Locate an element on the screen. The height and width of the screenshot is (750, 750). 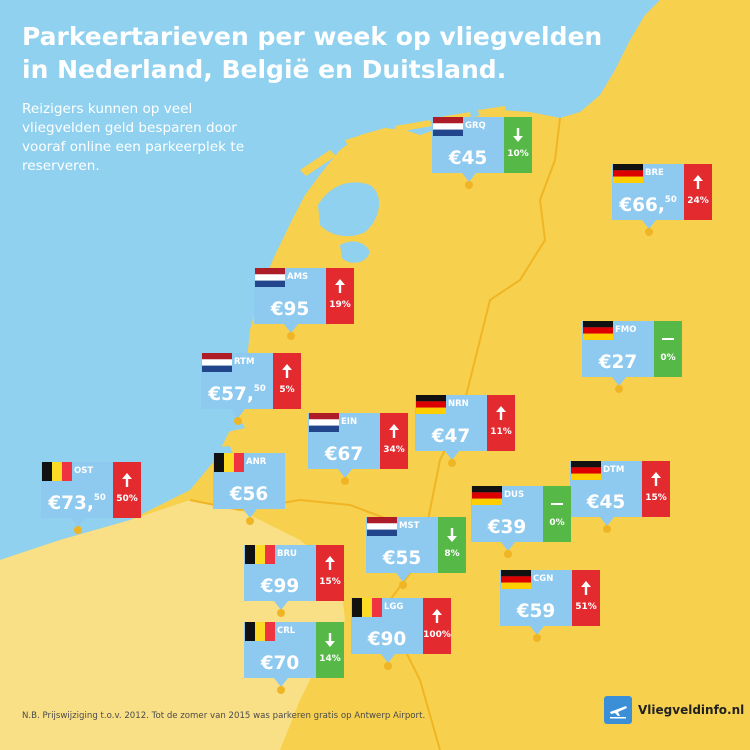
airport-code: NRN is located at coordinates (458, 404).